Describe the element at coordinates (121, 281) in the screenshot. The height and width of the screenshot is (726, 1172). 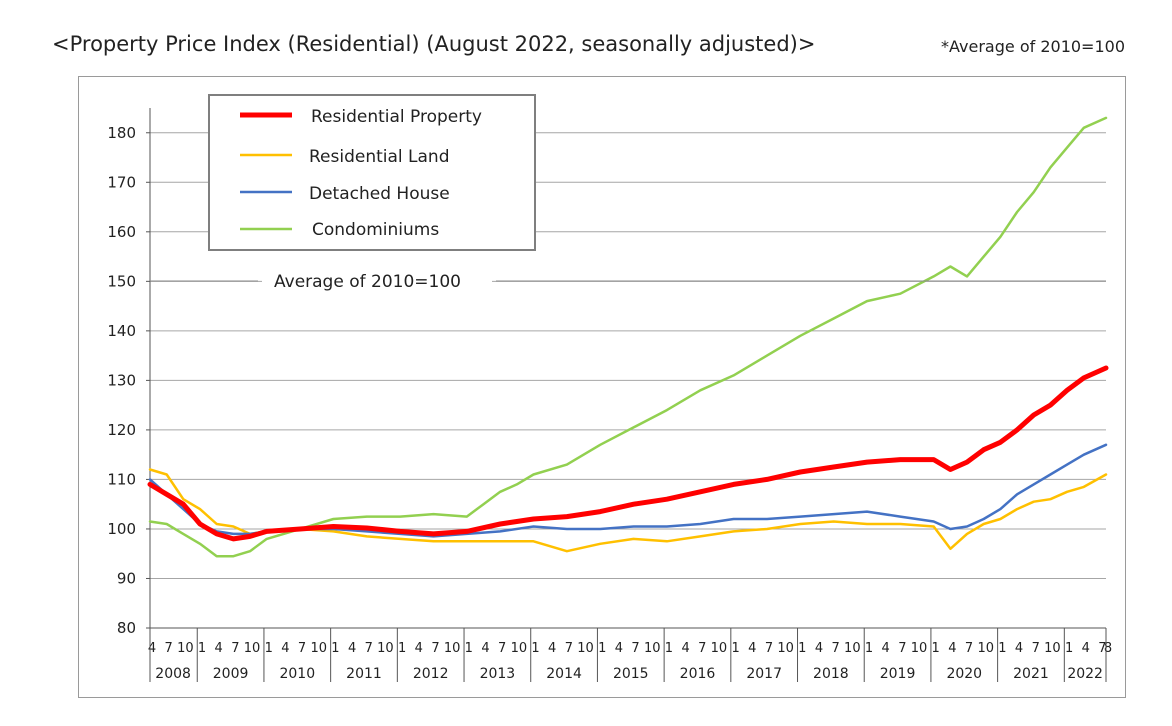
I see `y-tick-label: 150` at that location.